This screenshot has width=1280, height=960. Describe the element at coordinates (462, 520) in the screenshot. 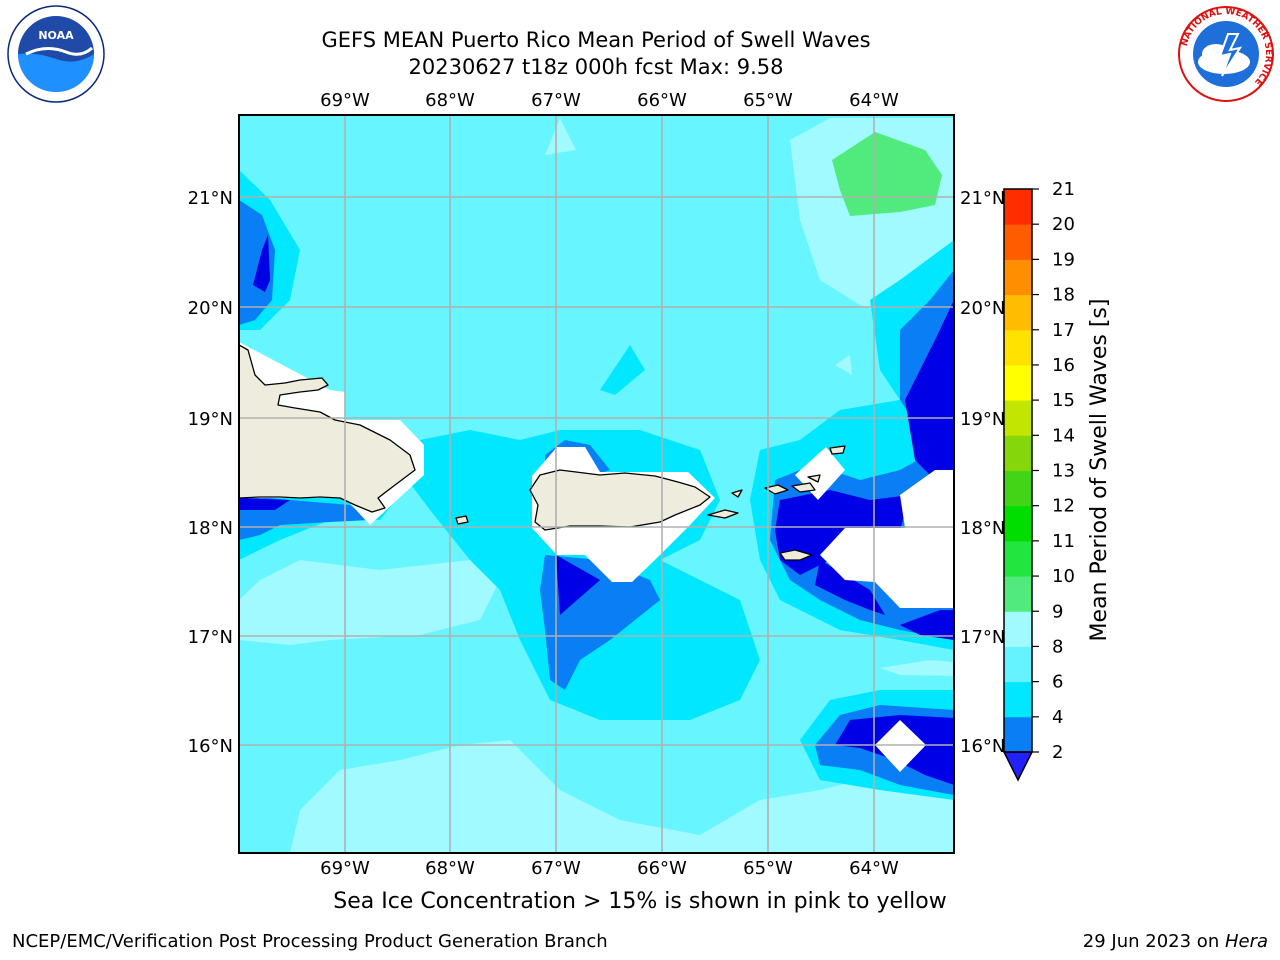

I see `land-mona` at that location.